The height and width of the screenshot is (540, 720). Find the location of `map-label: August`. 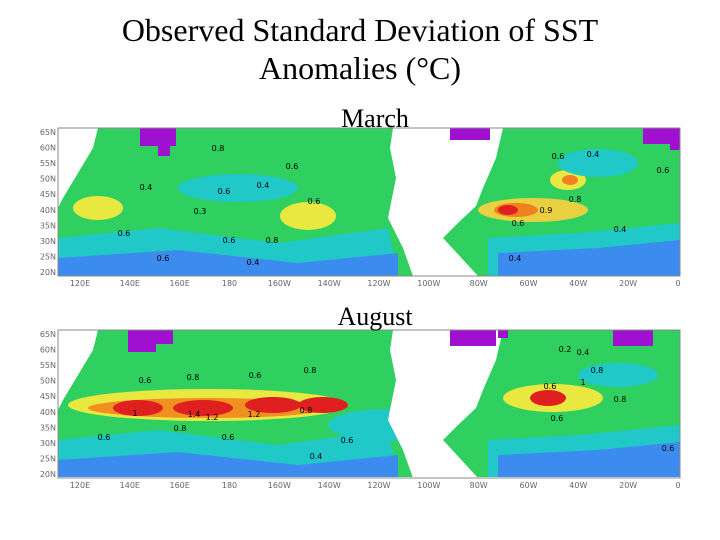

map-label: August is located at coordinates (375, 316).